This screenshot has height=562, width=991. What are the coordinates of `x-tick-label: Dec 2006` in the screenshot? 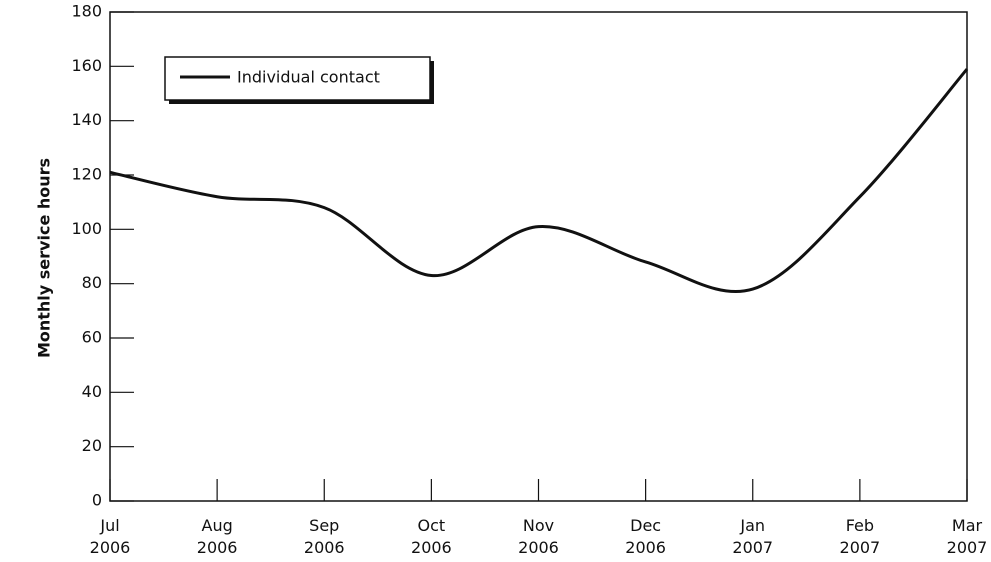 It's located at (645, 536).